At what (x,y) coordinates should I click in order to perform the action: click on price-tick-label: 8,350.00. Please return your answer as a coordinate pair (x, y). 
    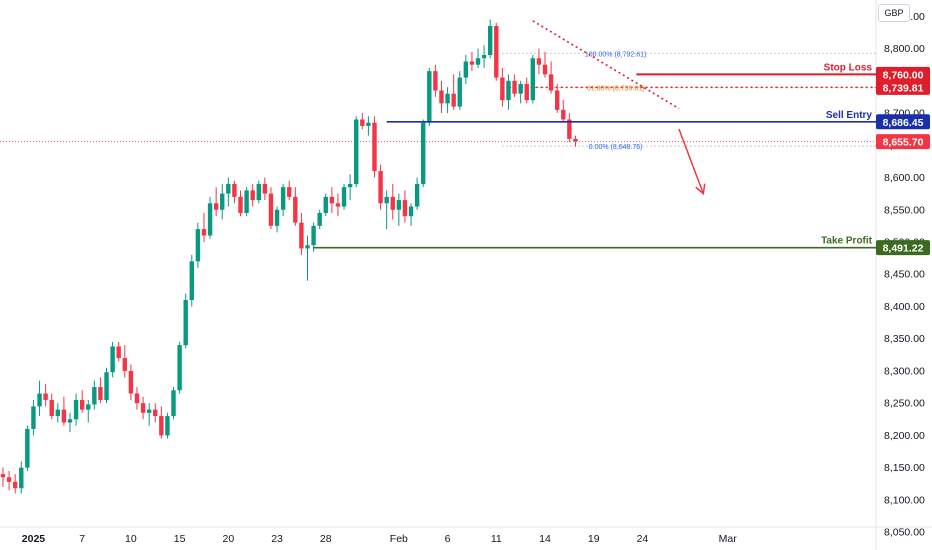
    Looking at the image, I should click on (904, 339).